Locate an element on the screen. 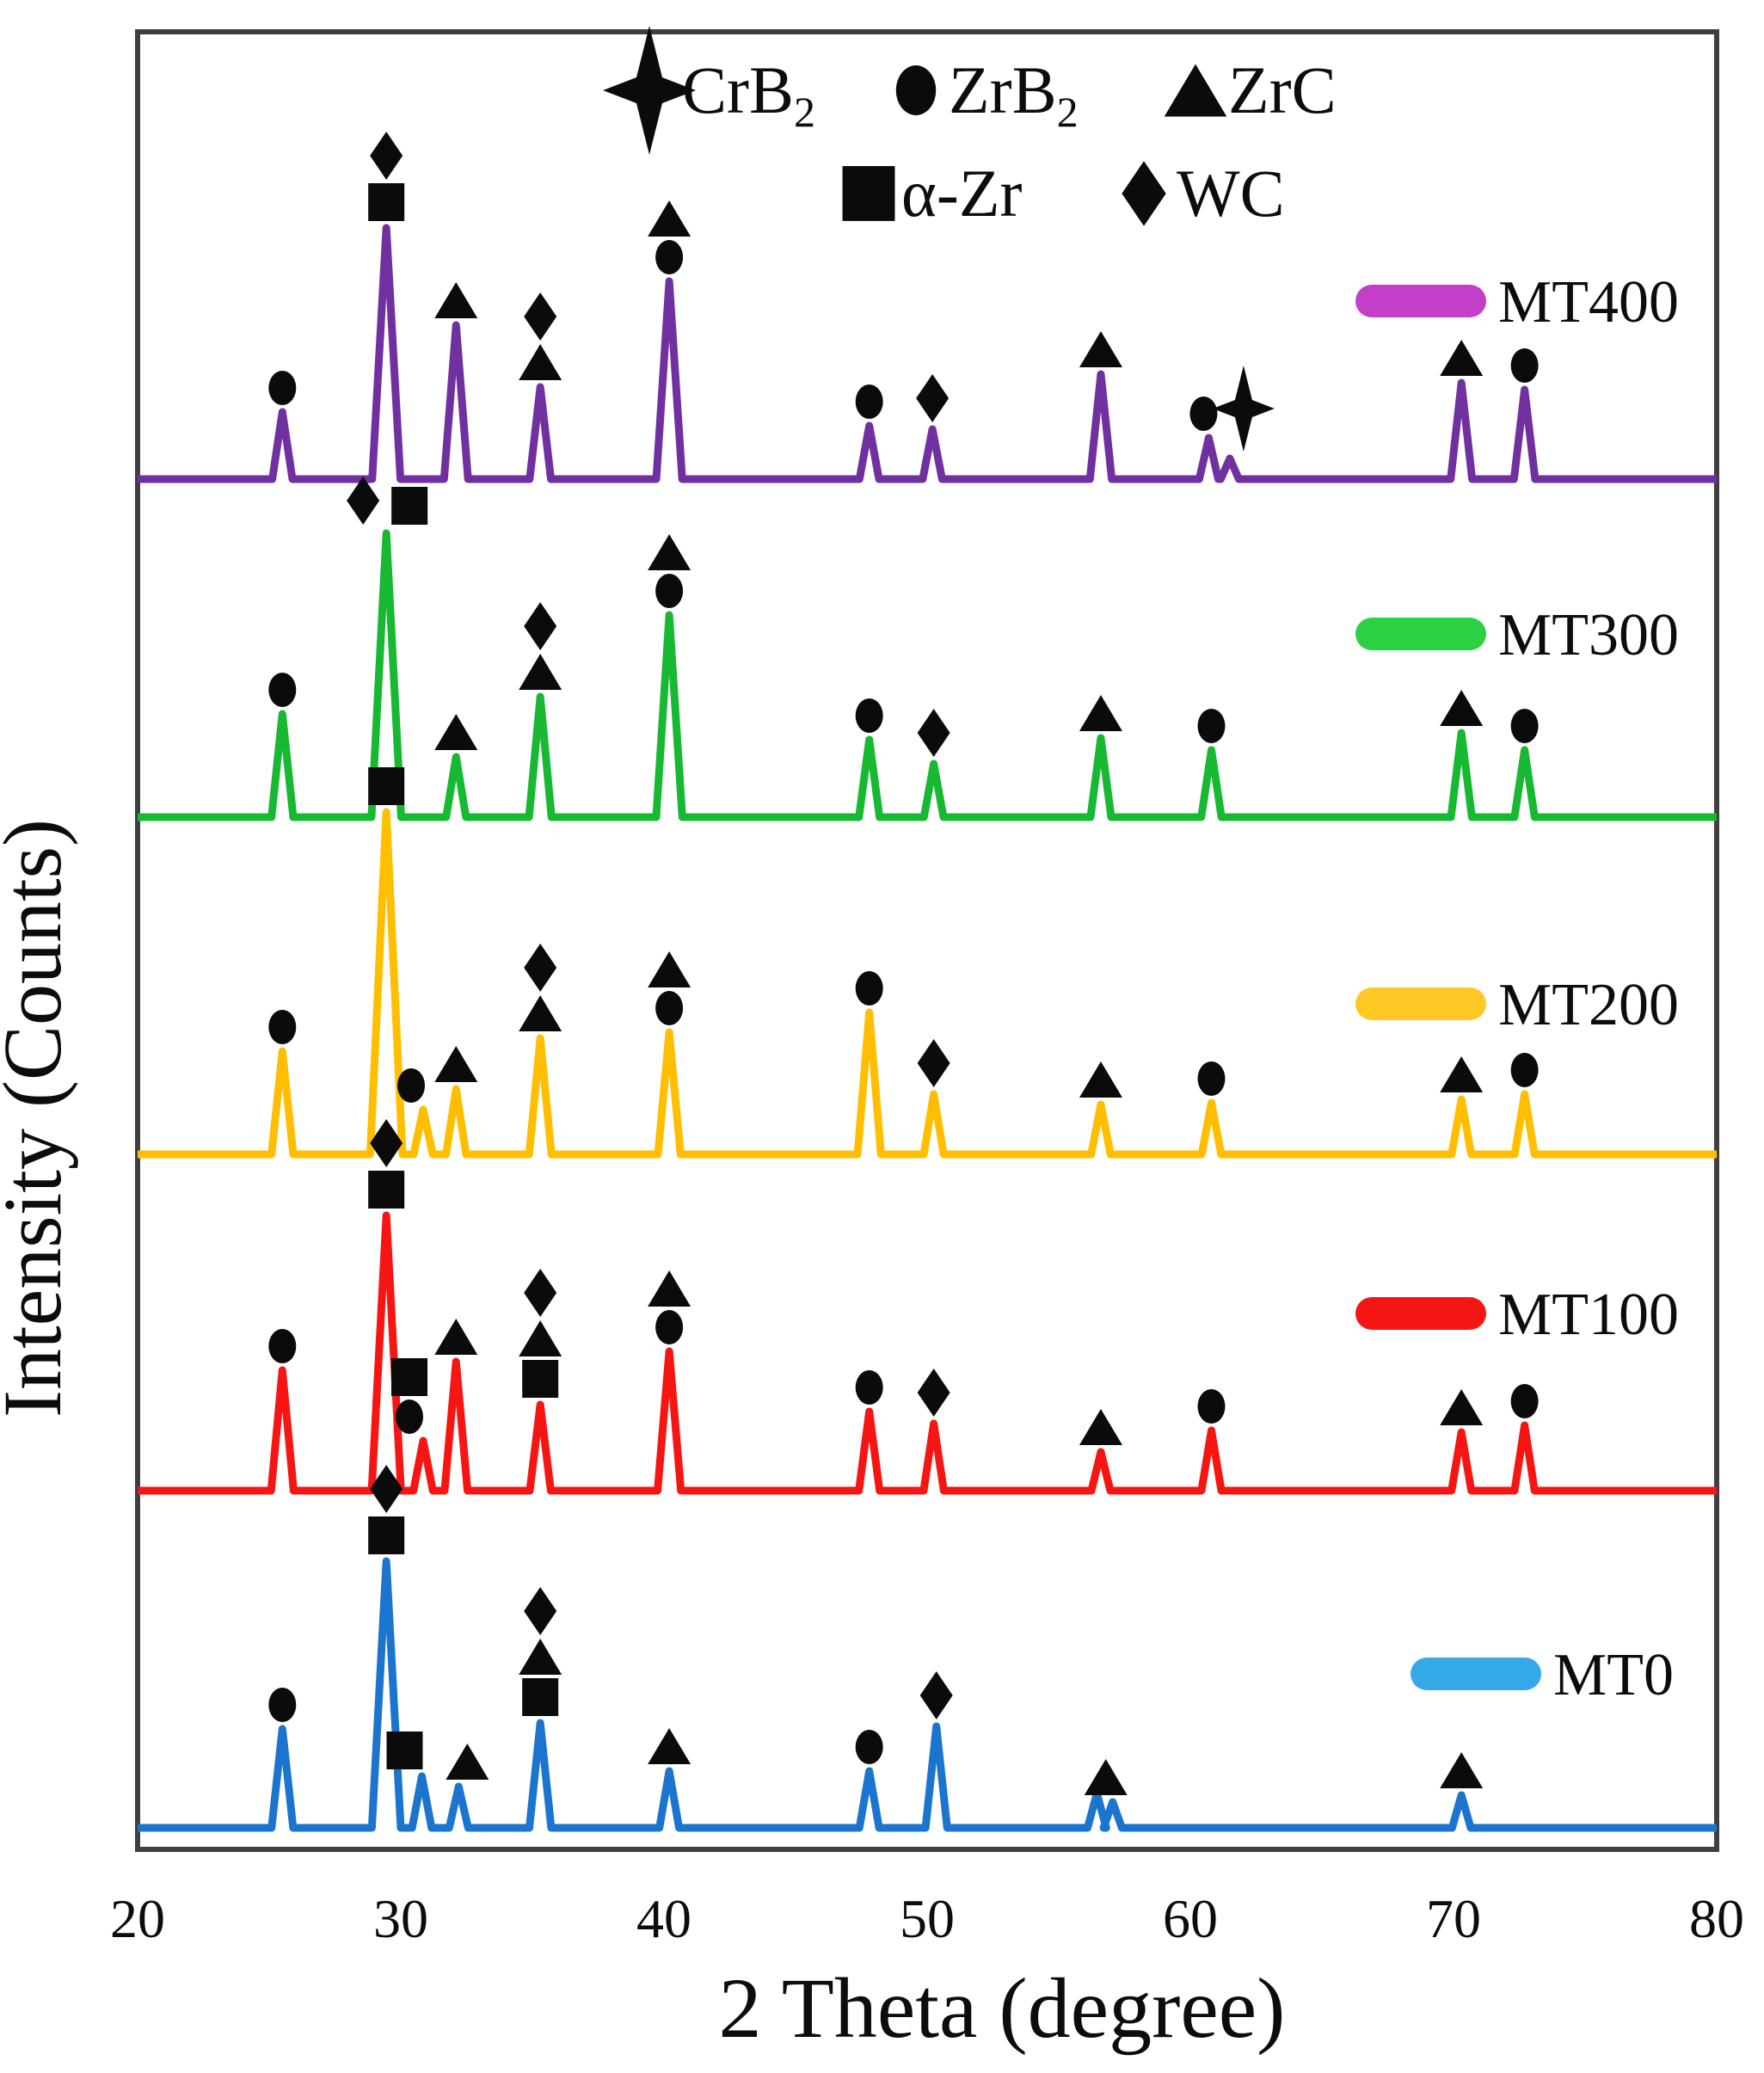  legend-label: ZrB2 is located at coordinates (1014, 94).